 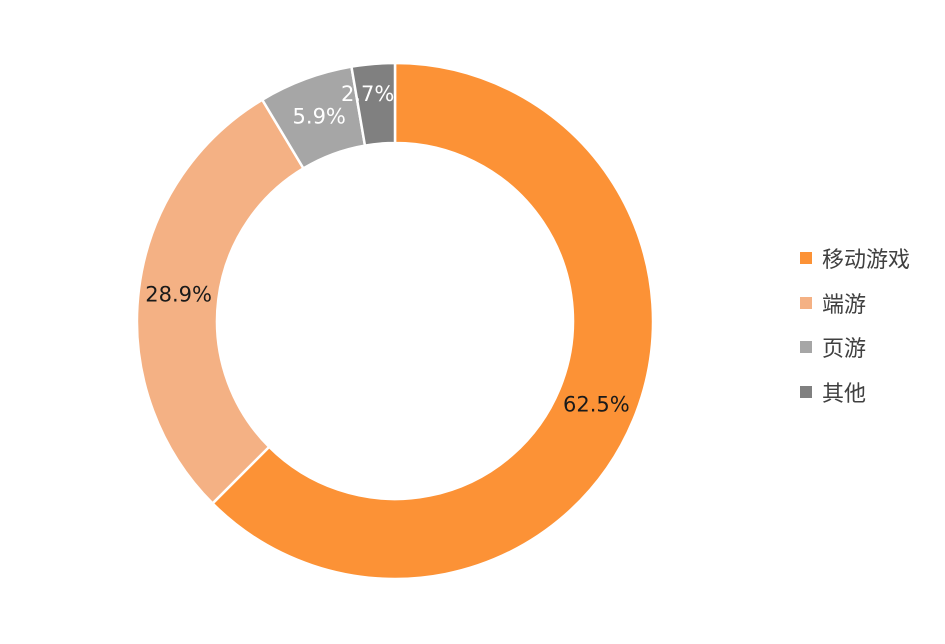 I want to click on slice-label: 2.7%, so click(x=367, y=94).